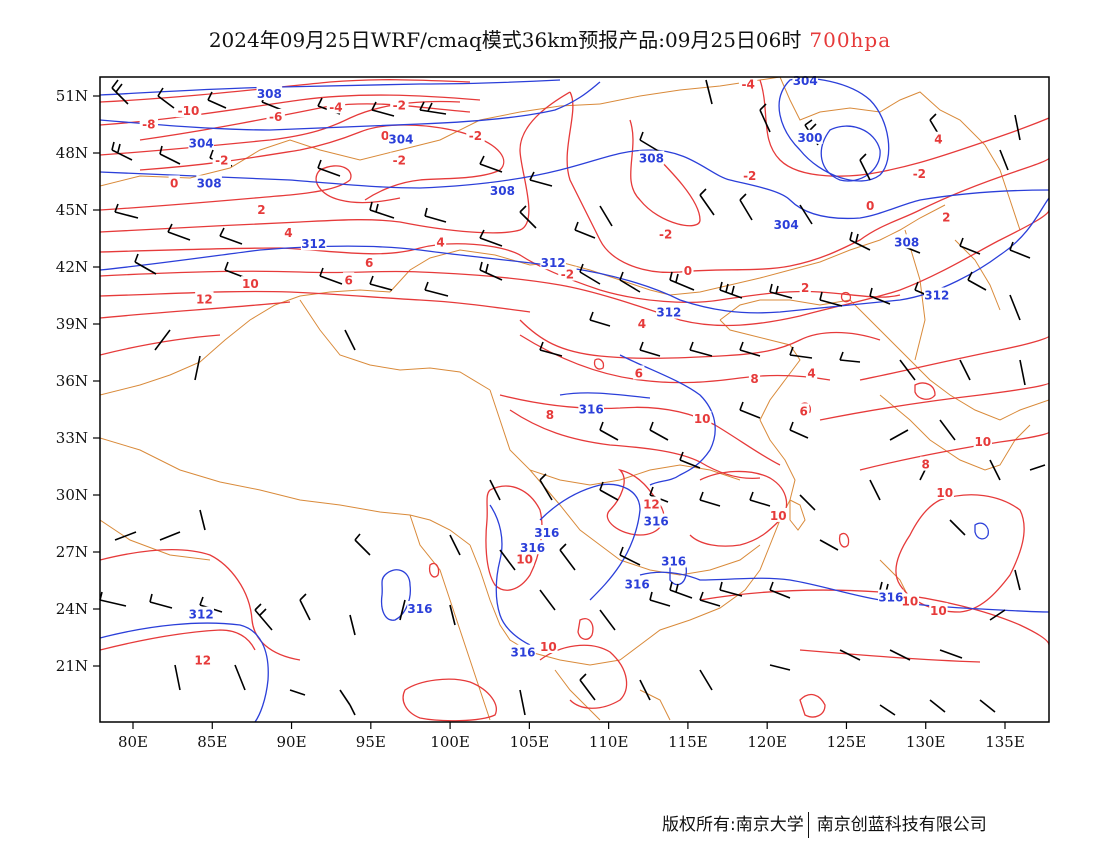  What do you see at coordinates (450, 742) in the screenshot?
I see `lon-tick-label: 100E` at bounding box center [450, 742].